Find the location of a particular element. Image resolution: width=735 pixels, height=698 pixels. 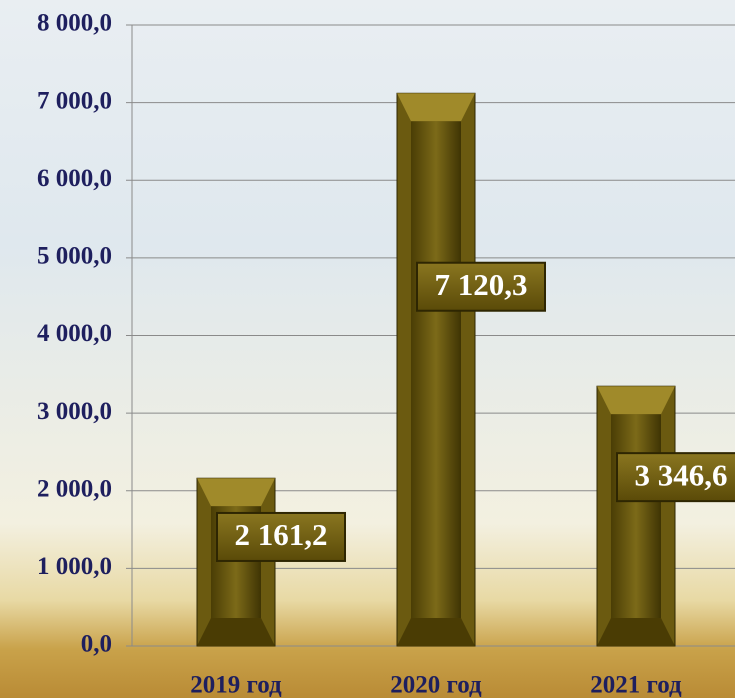

y-tick-label: 7 000,0 is located at coordinates (74, 100).